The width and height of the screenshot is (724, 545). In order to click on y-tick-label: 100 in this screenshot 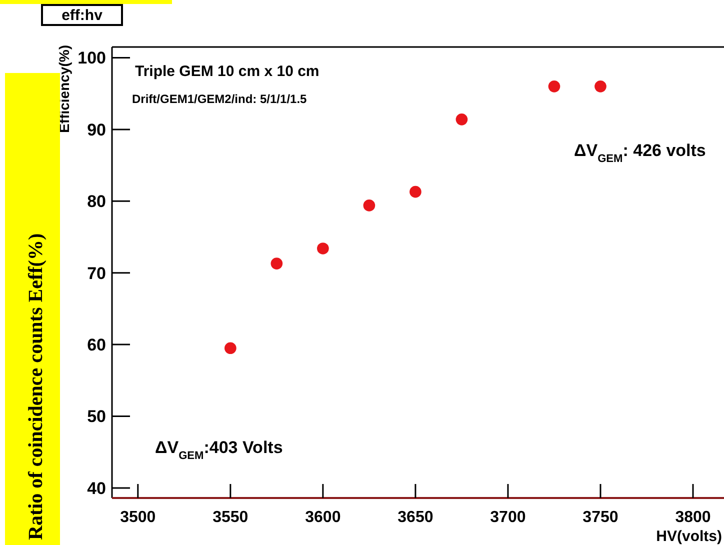, I will do `click(92, 58)`.